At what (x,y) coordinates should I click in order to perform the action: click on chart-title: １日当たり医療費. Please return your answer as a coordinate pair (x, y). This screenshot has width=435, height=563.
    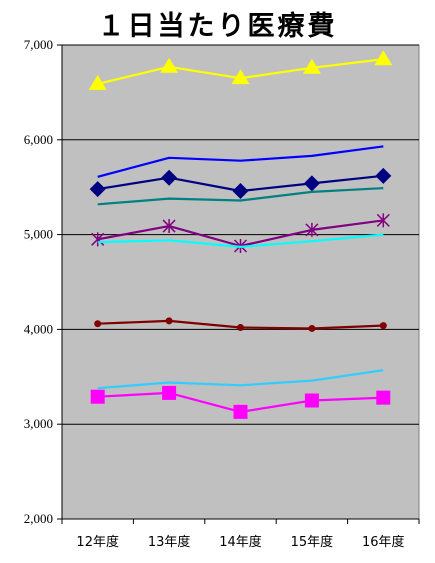
    Looking at the image, I should click on (217, 26).